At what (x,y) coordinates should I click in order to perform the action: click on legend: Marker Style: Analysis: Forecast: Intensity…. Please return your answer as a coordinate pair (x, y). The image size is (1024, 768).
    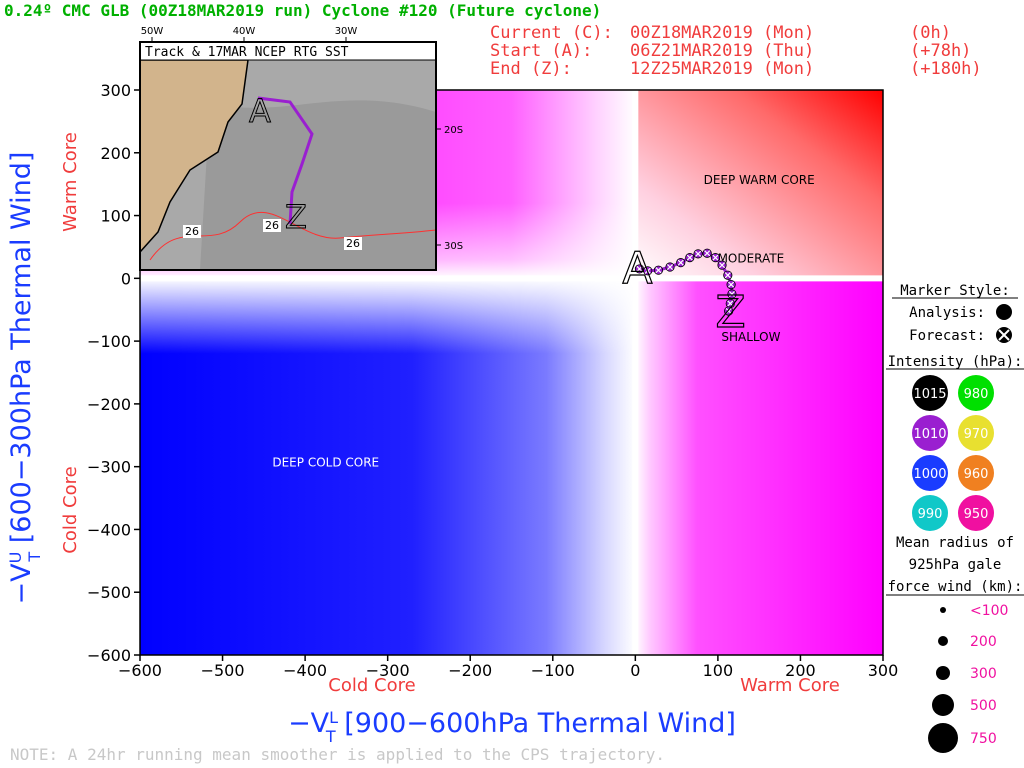
    Looking at the image, I should click on (955, 518).